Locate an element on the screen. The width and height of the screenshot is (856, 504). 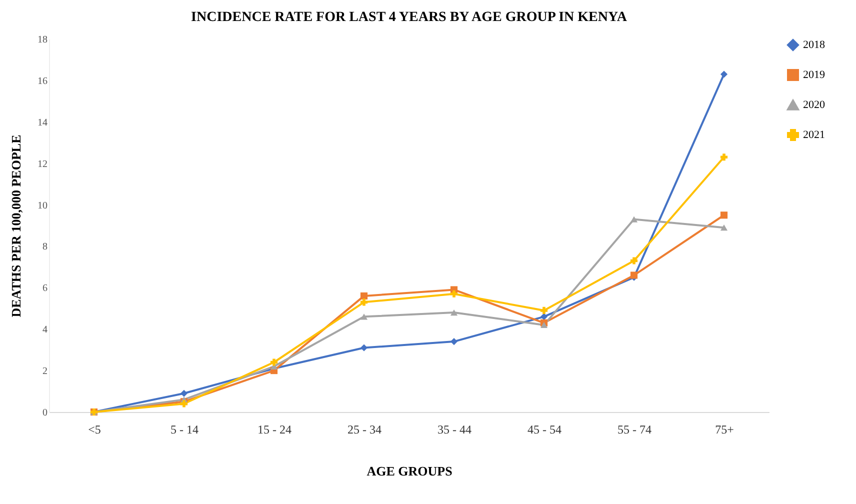
y-tick-label: 8 is located at coordinates (45, 247).